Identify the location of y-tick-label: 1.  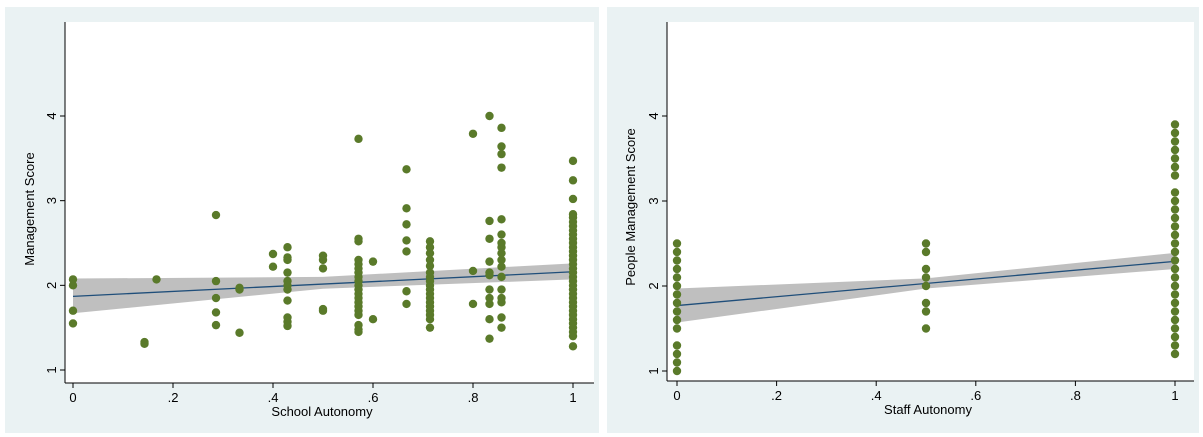
(51, 369).